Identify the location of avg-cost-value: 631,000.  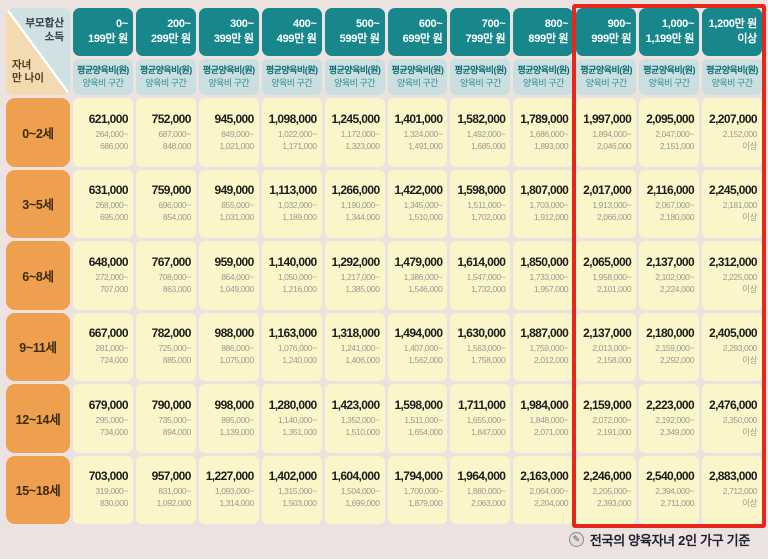
(108, 190).